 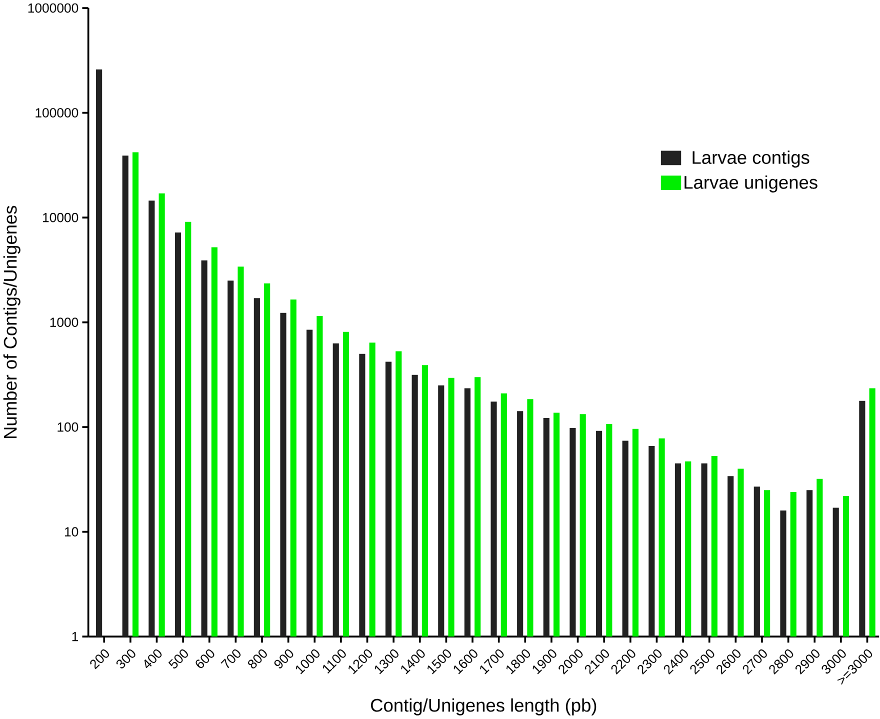 What do you see at coordinates (126, 659) in the screenshot?
I see `x-tick-label: 300` at bounding box center [126, 659].